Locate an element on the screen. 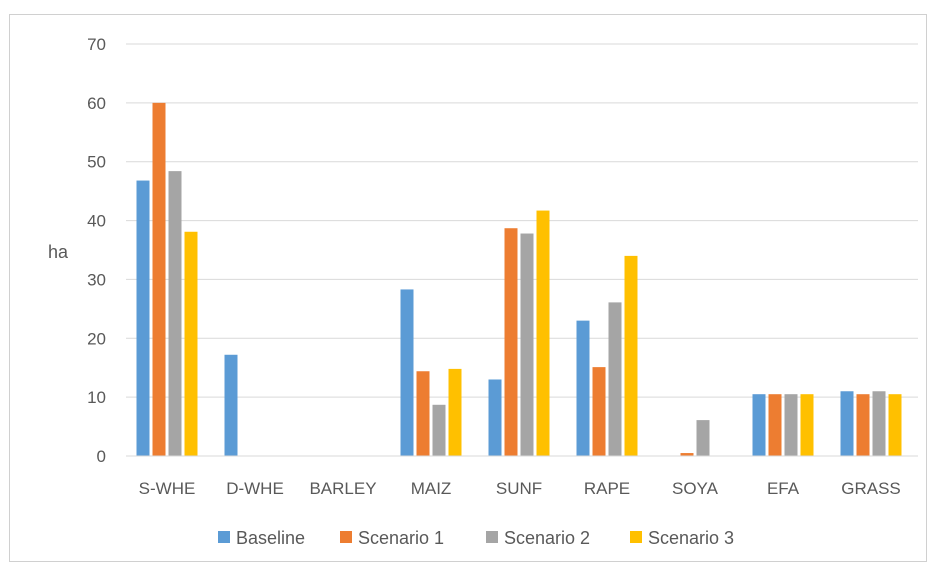  legend-label: Scenario 3 is located at coordinates (691, 538).